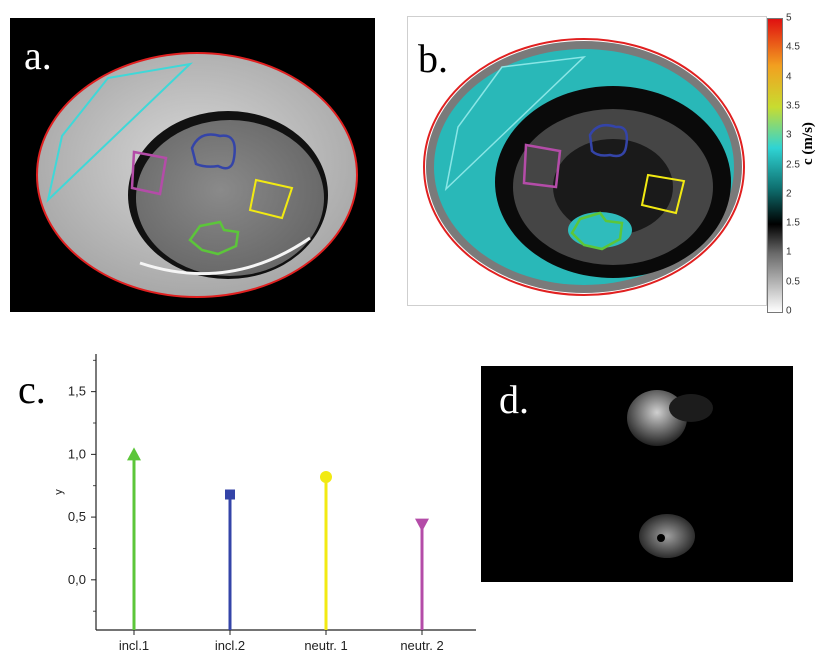 Image resolution: width=831 pixels, height=659 pixels. I want to click on colorbar-tick: 0.5, so click(793, 282).